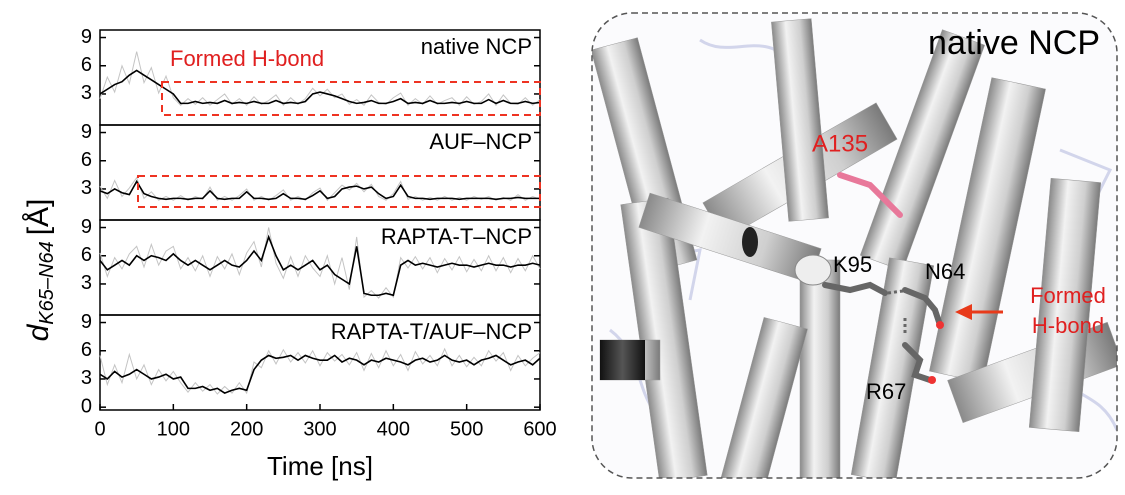 This screenshot has height=495, width=1125. Describe the element at coordinates (173, 429) in the screenshot. I see `x-tick-label: 100` at that location.